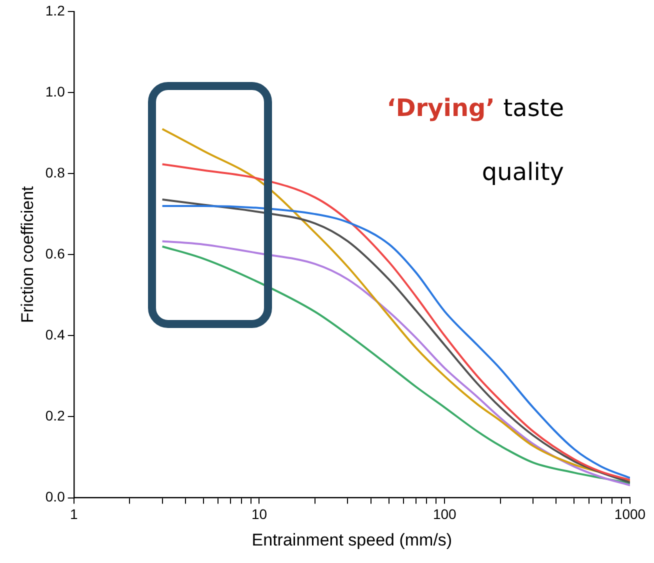 The image size is (654, 563). Describe the element at coordinates (55, 253) in the screenshot. I see `y-tick-label: 0.6` at that location.